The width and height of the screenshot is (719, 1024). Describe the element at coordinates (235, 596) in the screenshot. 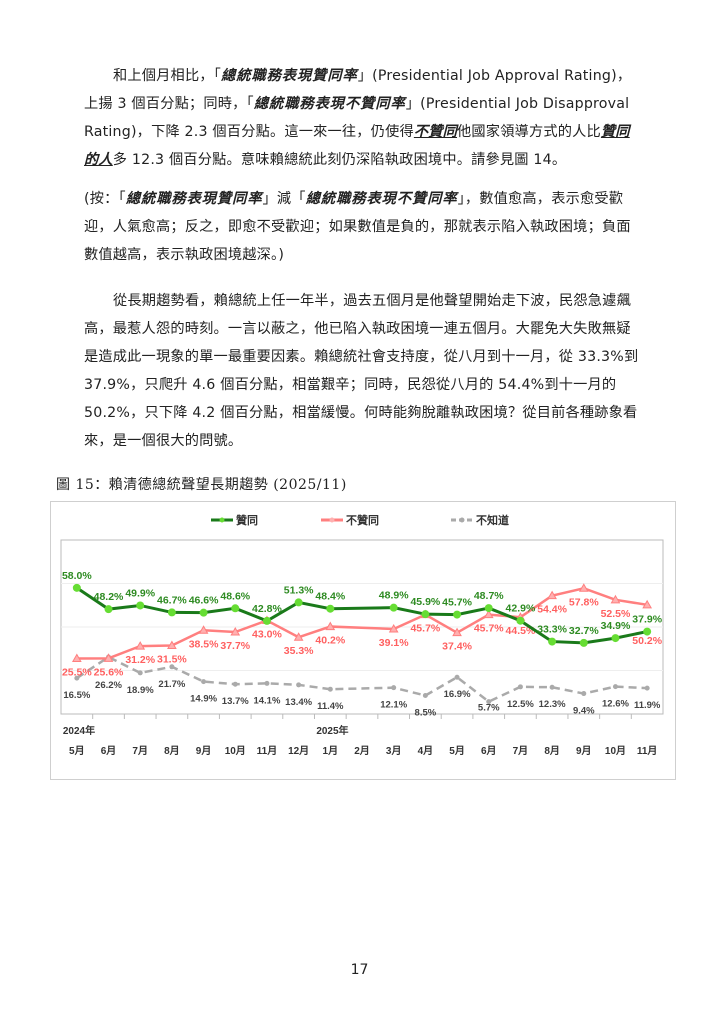

I see `data-label: 48.6%` at that location.